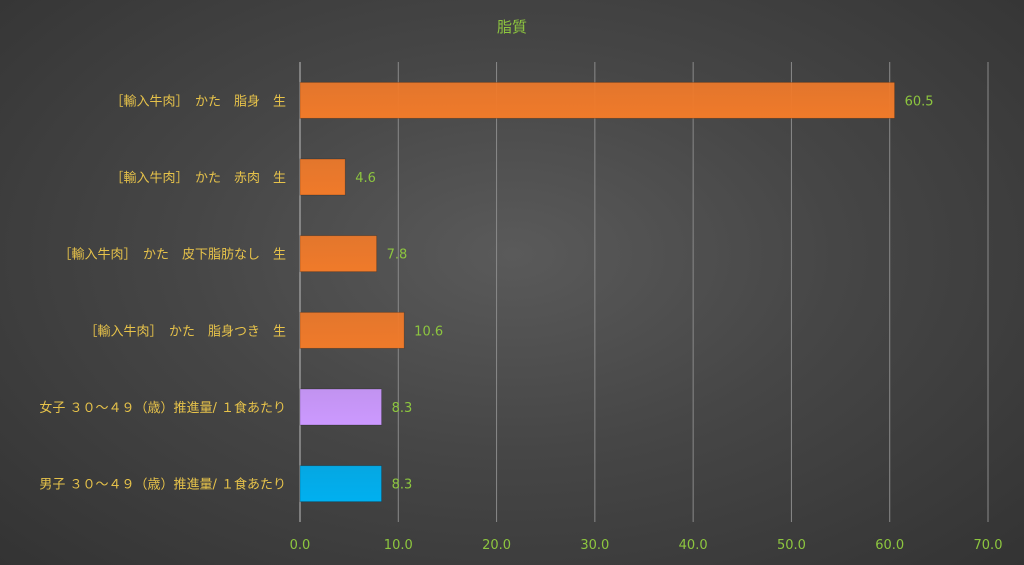  I want to click on x-tick-label: 70.0, so click(988, 545).